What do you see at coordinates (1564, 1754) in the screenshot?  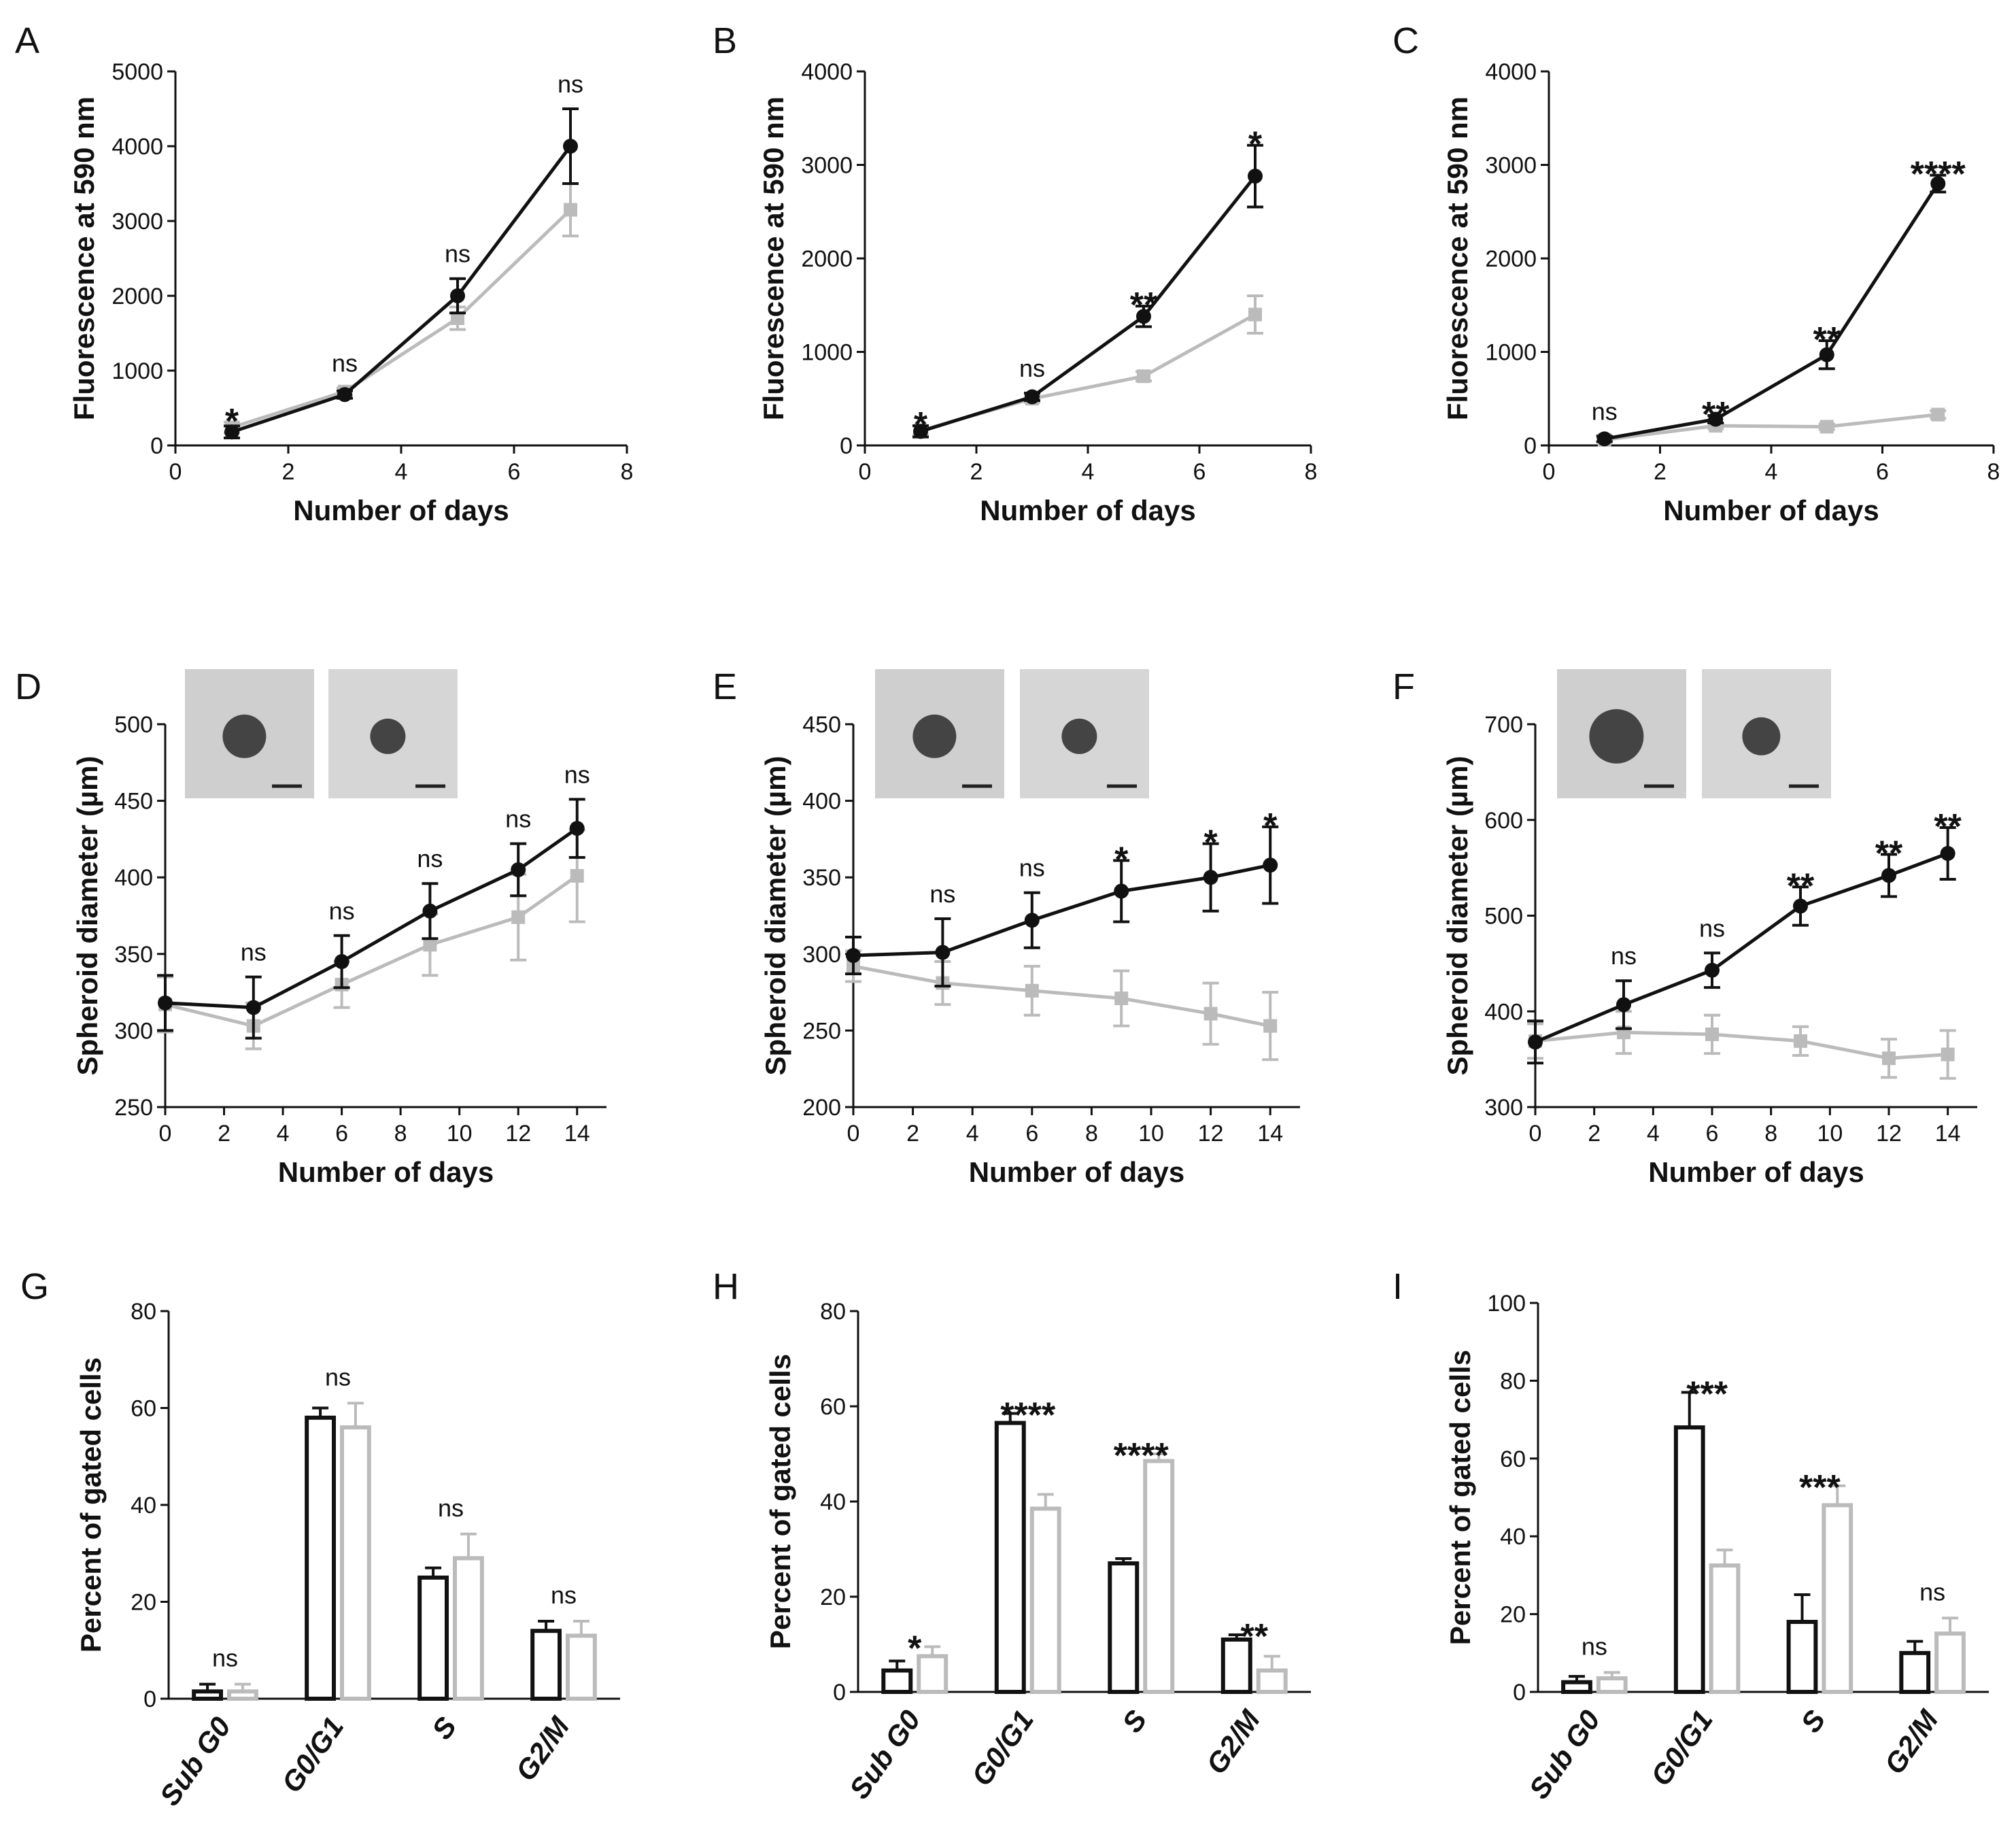 I see `category-label: Sub G0` at bounding box center [1564, 1754].